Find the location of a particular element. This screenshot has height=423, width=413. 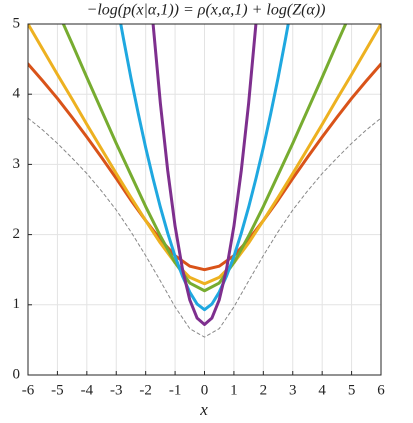

x-tick-label: 1 is located at coordinates (234, 390).